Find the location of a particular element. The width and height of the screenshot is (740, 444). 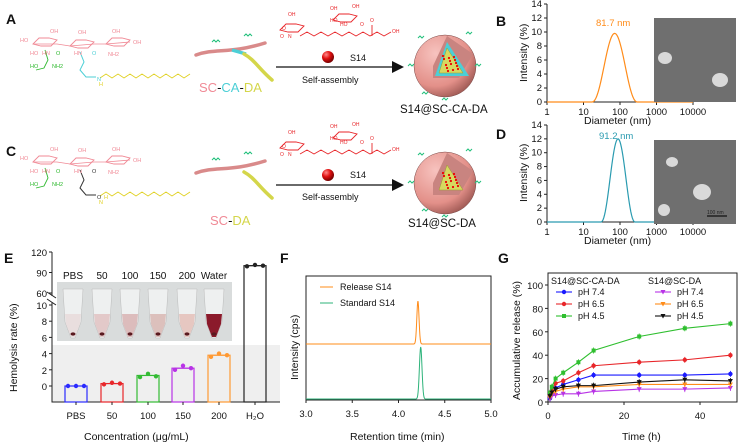

y-tick-label: 80 is located at coordinates (537, 309).